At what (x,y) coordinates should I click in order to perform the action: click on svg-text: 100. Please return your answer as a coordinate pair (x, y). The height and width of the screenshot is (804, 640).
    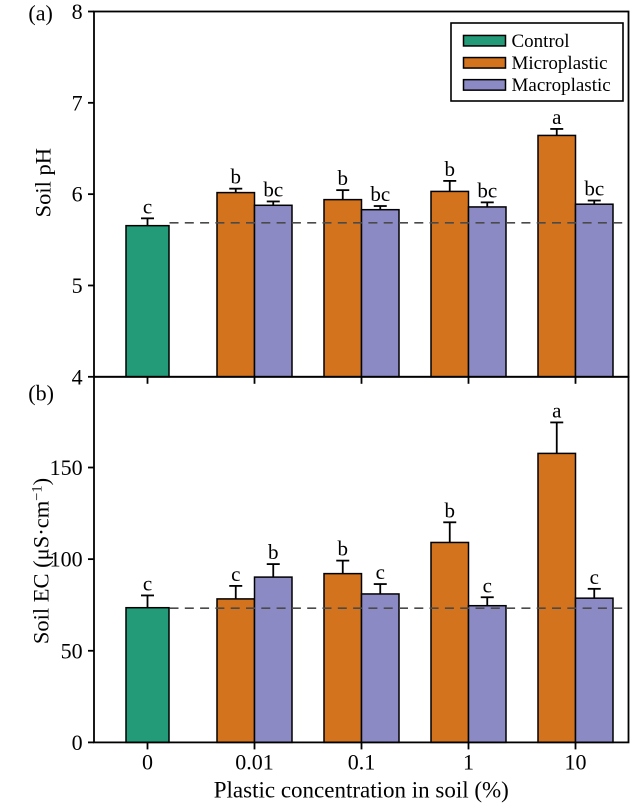
    Looking at the image, I should click on (66, 559).